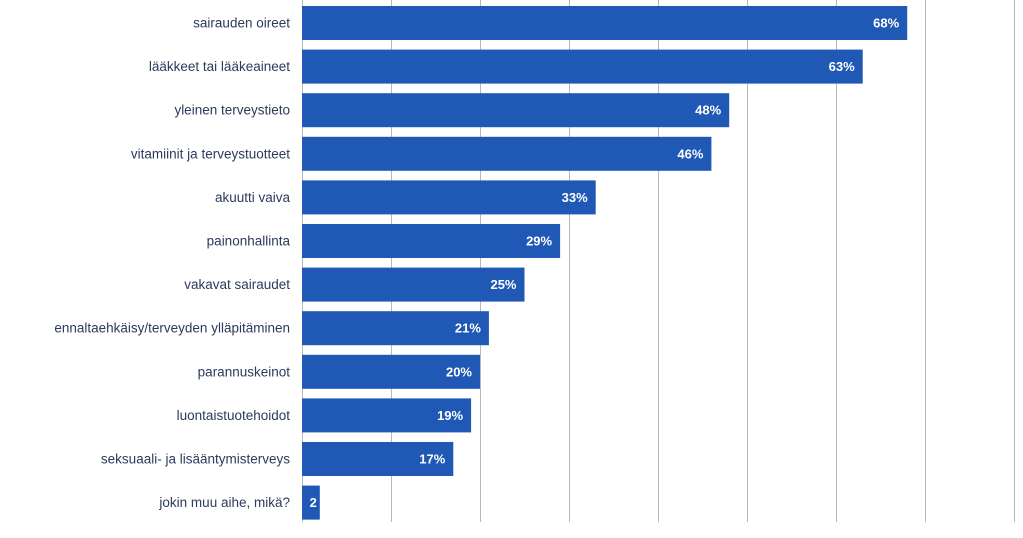  What do you see at coordinates (210, 153) in the screenshot?
I see `category-label: vitamiinit ja terveystuotteet` at bounding box center [210, 153].